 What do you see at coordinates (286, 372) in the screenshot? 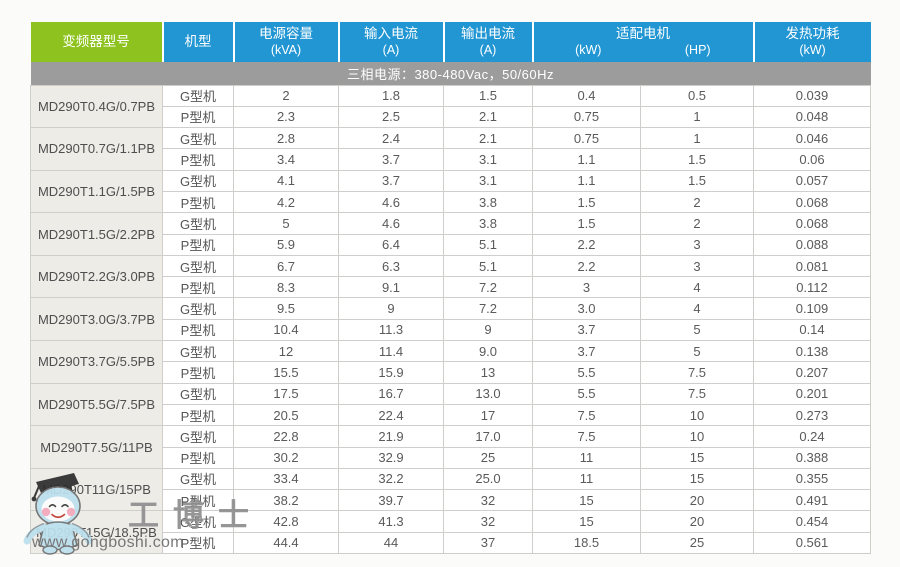
I see `value-cell: 15.5` at bounding box center [286, 372].